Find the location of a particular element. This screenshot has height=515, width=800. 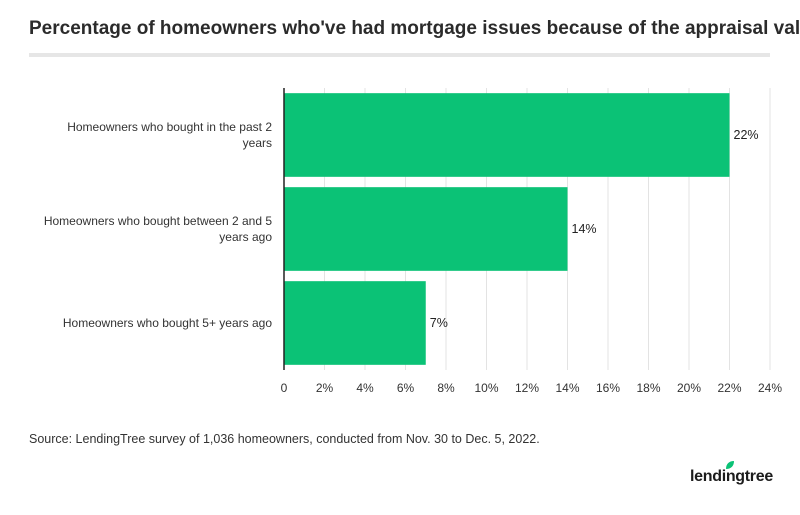

x-tick-label: 16% is located at coordinates (608, 388).